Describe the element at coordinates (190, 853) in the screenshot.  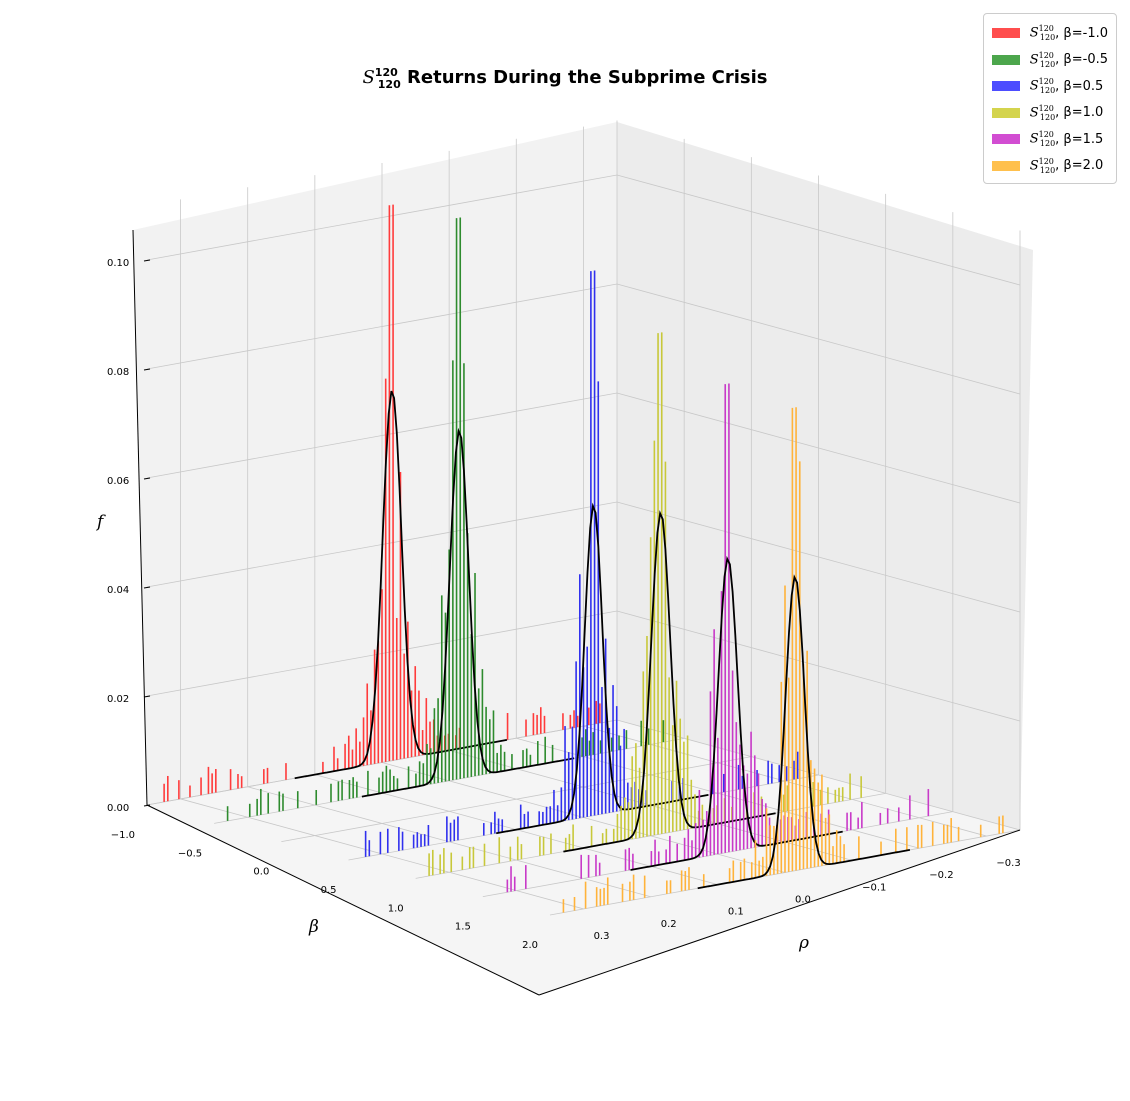
I see `y-tick-label: −0.5` at that location.